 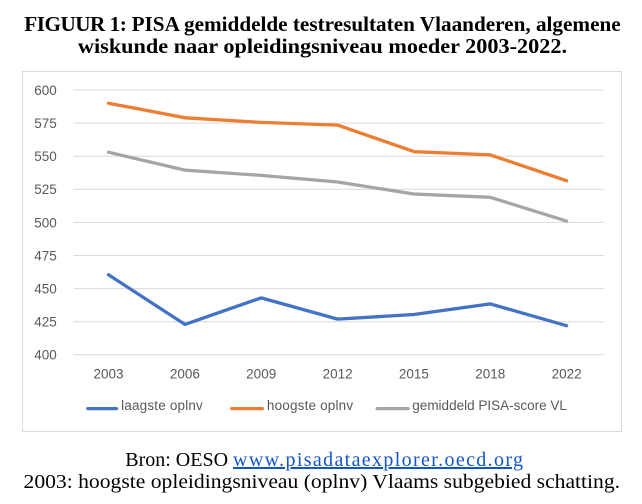 What do you see at coordinates (45, 355) in the screenshot?
I see `svg-text: 400` at bounding box center [45, 355].